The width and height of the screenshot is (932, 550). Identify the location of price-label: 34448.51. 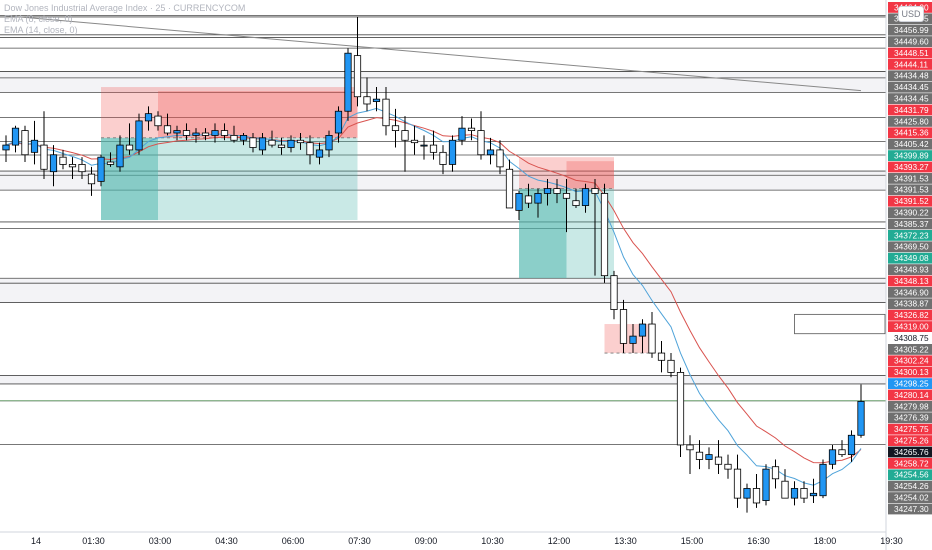
(910, 53).